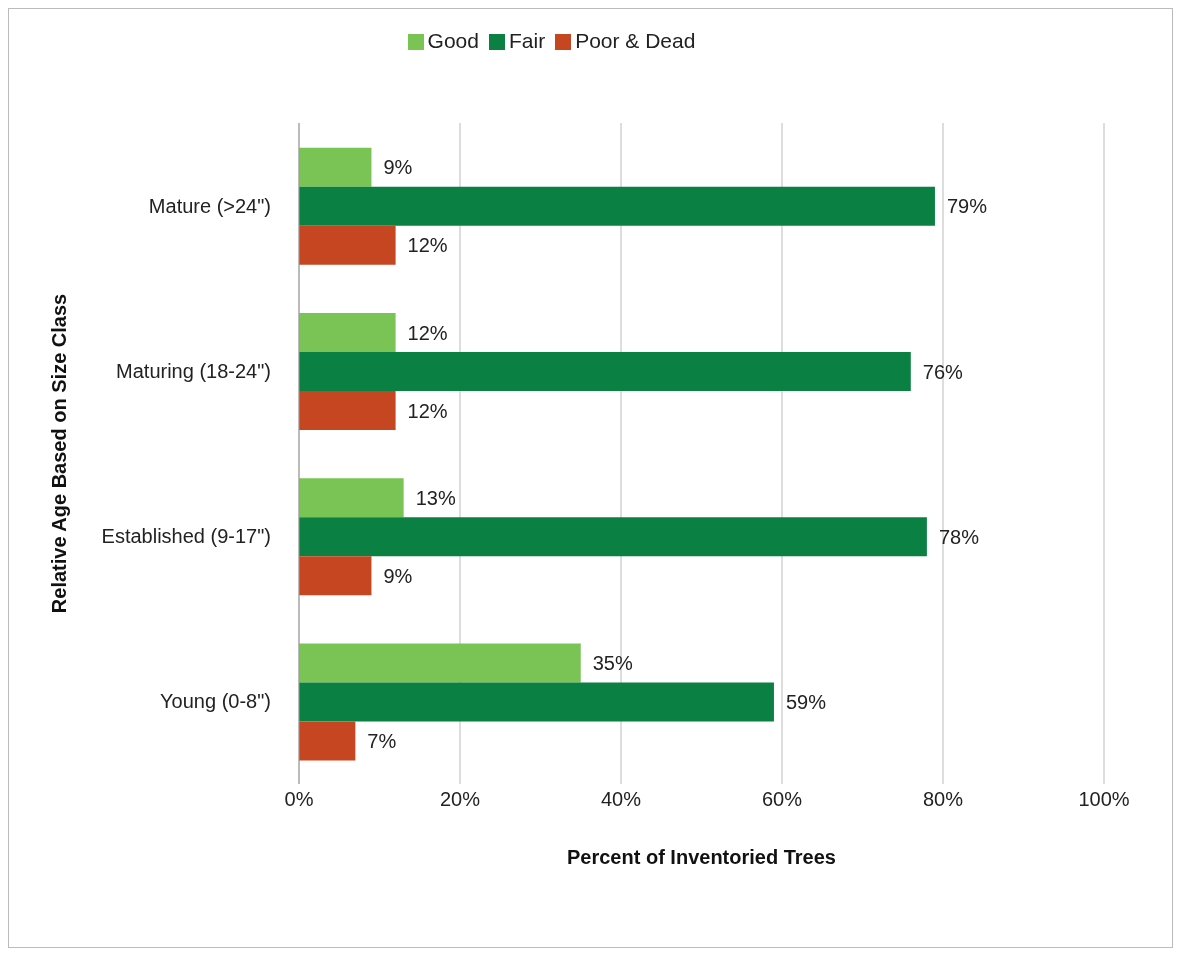 Image resolution: width=1181 pixels, height=957 pixels. I want to click on y-tick-label: Mature (>24"), so click(209, 205).